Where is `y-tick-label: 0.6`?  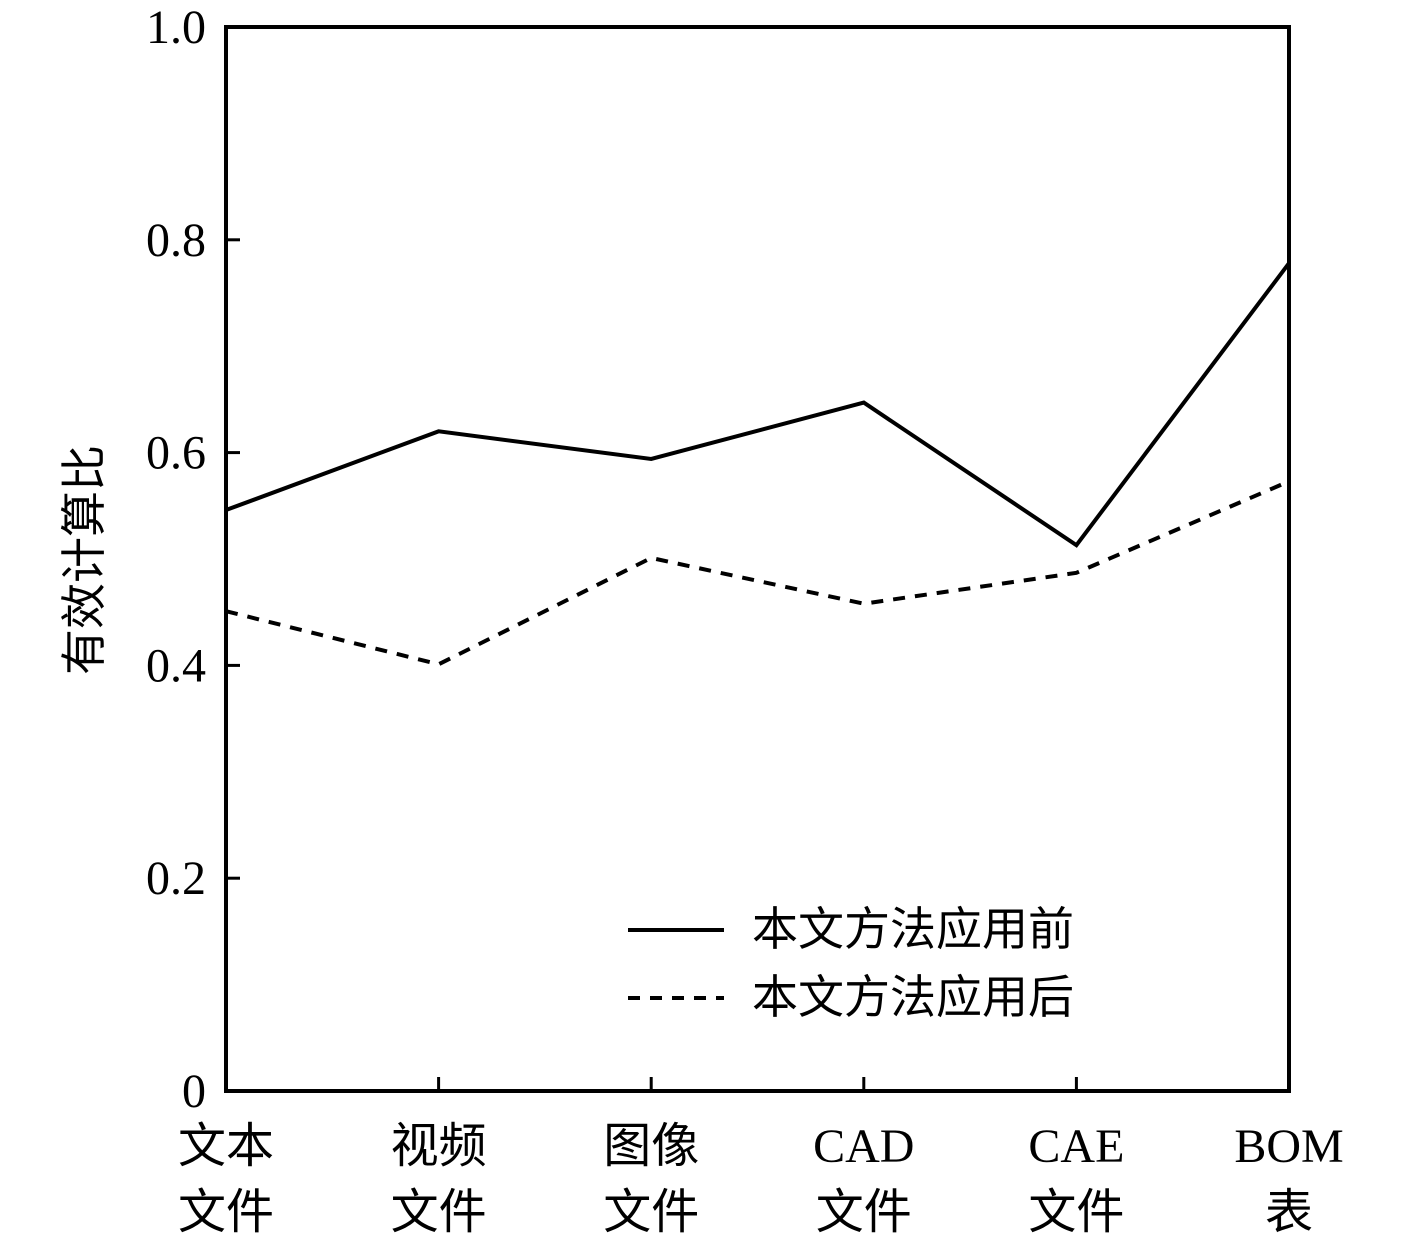
y-tick-label: 0.6 is located at coordinates (176, 453).